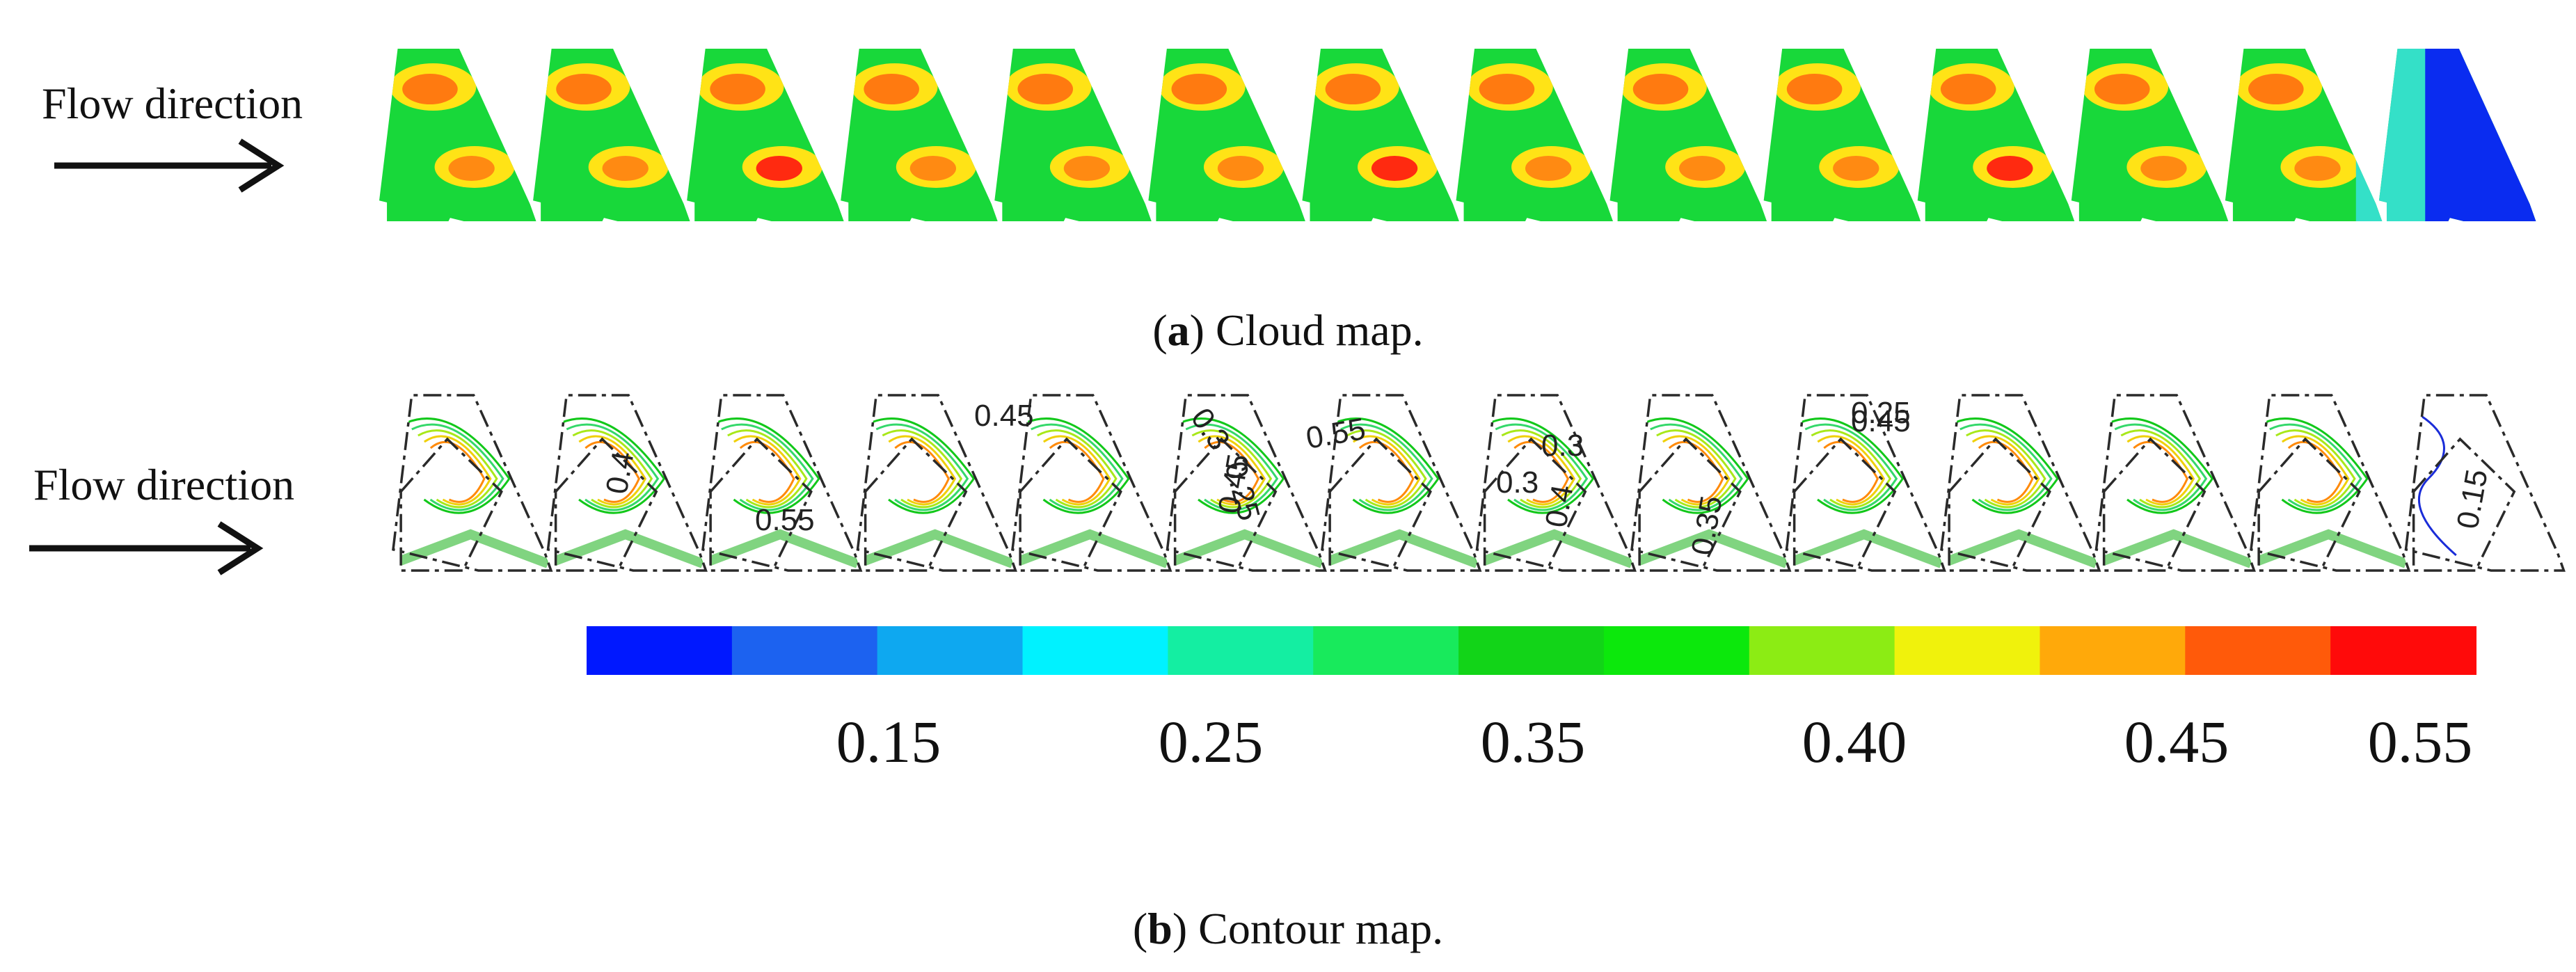 This screenshot has width=2576, height=972. I want to click on colorbar, so click(1531, 650).